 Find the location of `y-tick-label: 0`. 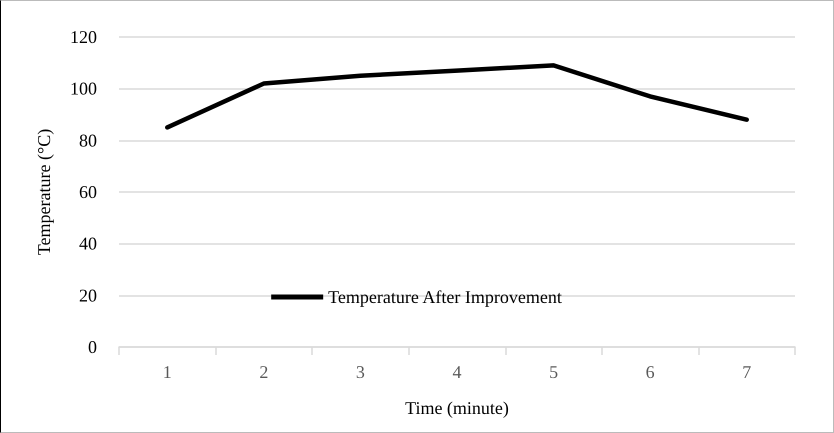

y-tick-label: 0 is located at coordinates (92, 347).